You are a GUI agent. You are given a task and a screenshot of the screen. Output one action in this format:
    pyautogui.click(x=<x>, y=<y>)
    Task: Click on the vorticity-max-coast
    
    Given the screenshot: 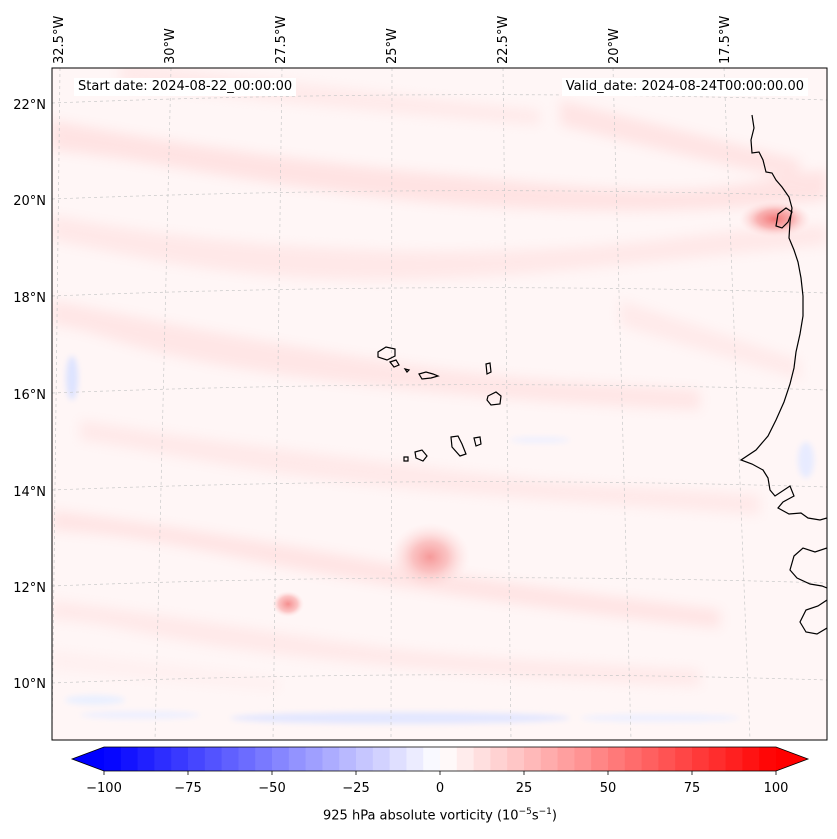 What is the action you would take?
    pyautogui.click(x=775, y=219)
    